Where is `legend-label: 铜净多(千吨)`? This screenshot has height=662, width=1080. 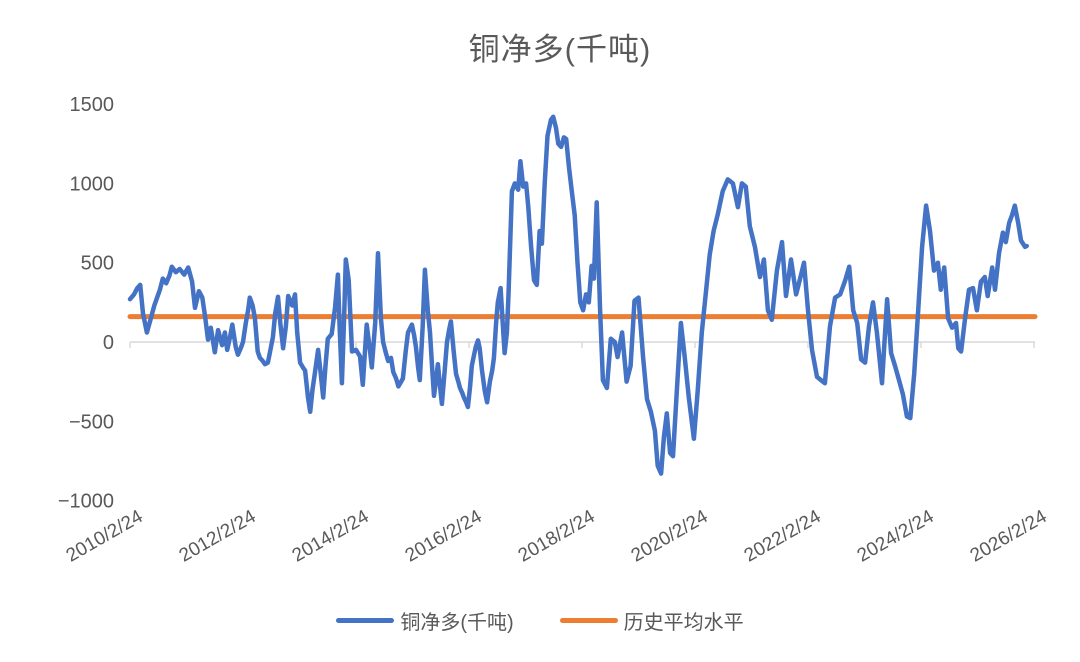
legend-label: 铜净多(千吨) is located at coordinates (457, 623).